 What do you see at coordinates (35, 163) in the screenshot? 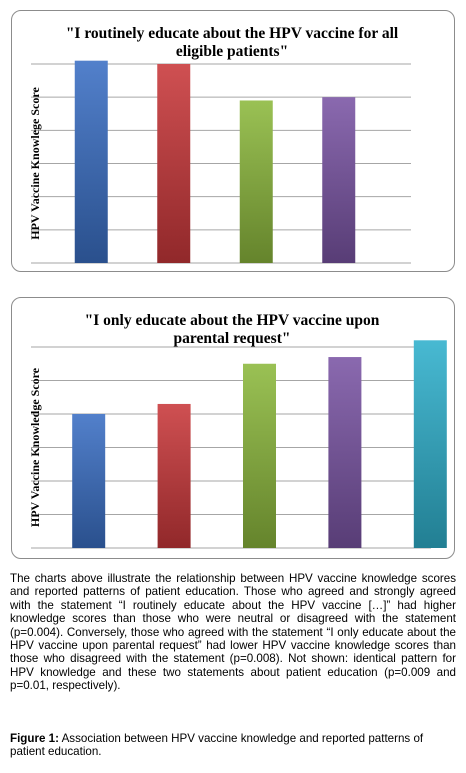
I see `y-axis-label: HPV Vaccine Knowlege Score` at bounding box center [35, 163].